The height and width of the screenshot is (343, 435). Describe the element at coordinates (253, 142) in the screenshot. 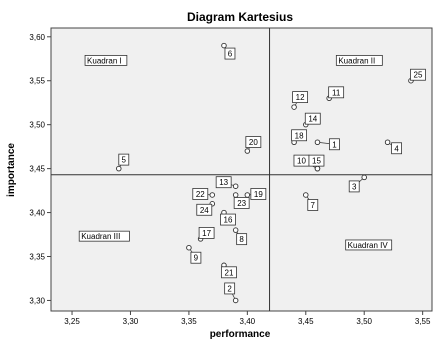

I see `point-label: 20` at that location.